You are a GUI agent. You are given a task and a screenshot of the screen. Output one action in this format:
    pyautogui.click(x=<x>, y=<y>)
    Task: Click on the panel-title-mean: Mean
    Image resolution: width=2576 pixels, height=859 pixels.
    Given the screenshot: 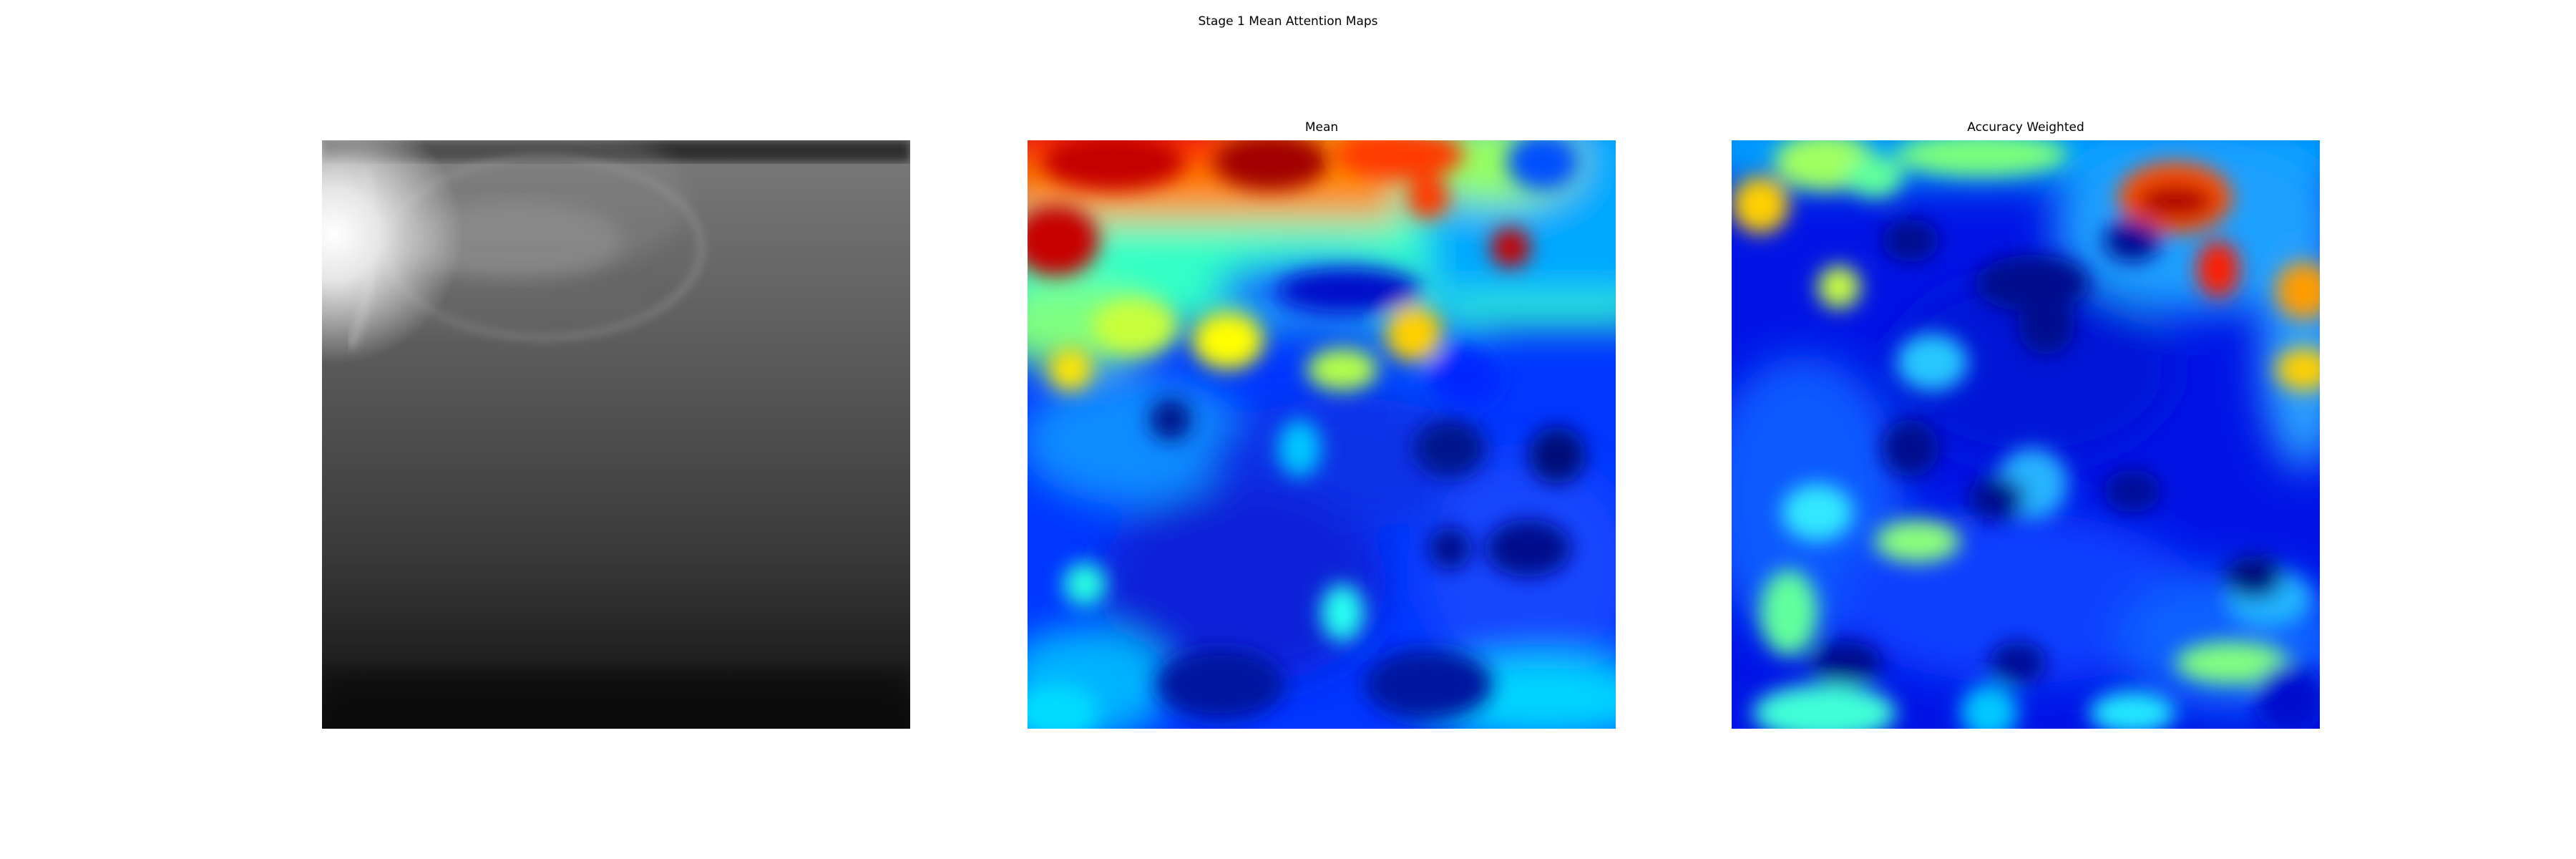 What is the action you would take?
    pyautogui.click(x=1321, y=127)
    